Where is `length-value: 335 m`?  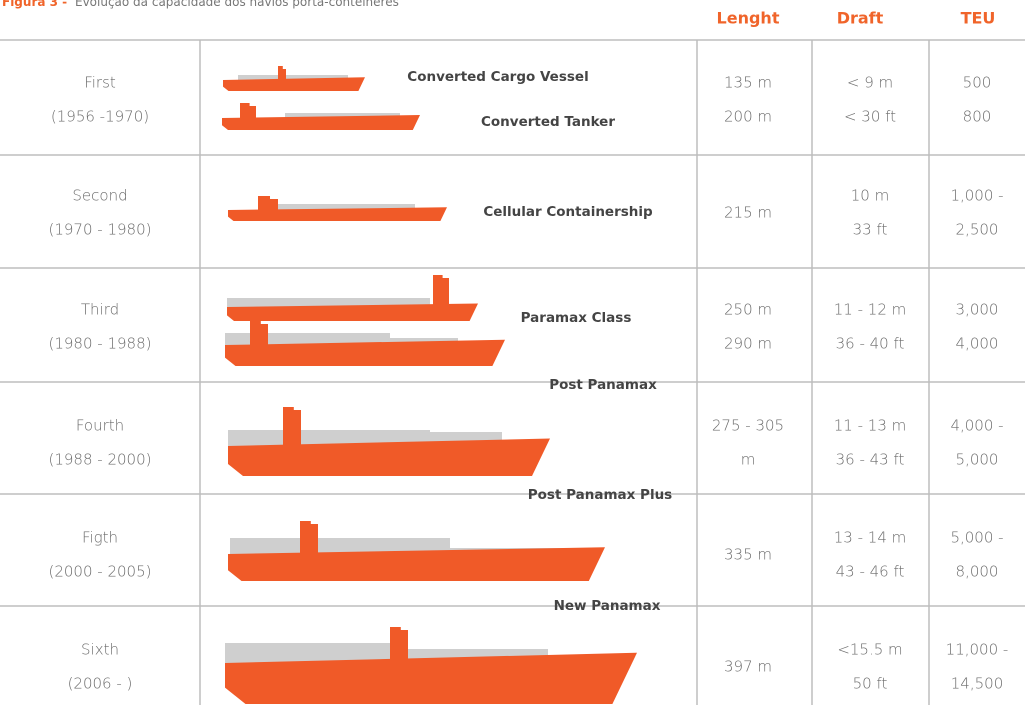
length-value: 335 m is located at coordinates (748, 555).